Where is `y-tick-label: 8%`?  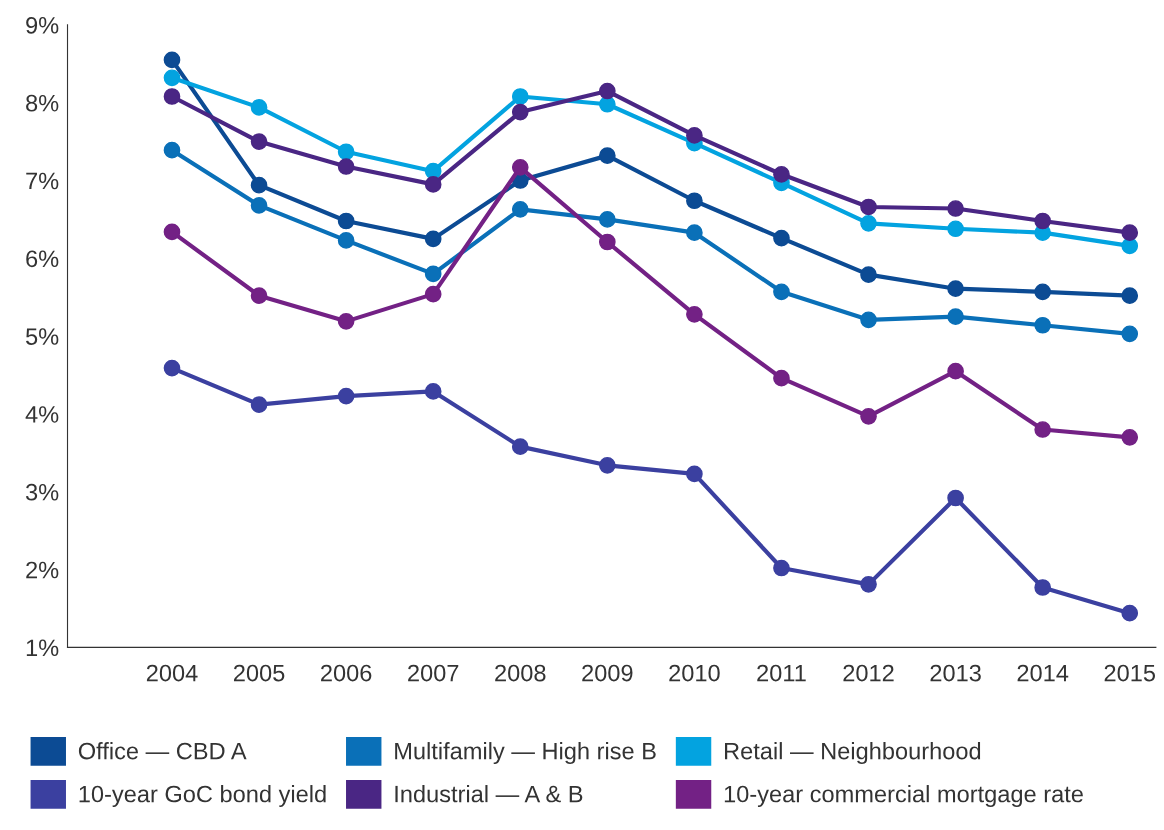
y-tick-label: 8% is located at coordinates (42, 103).